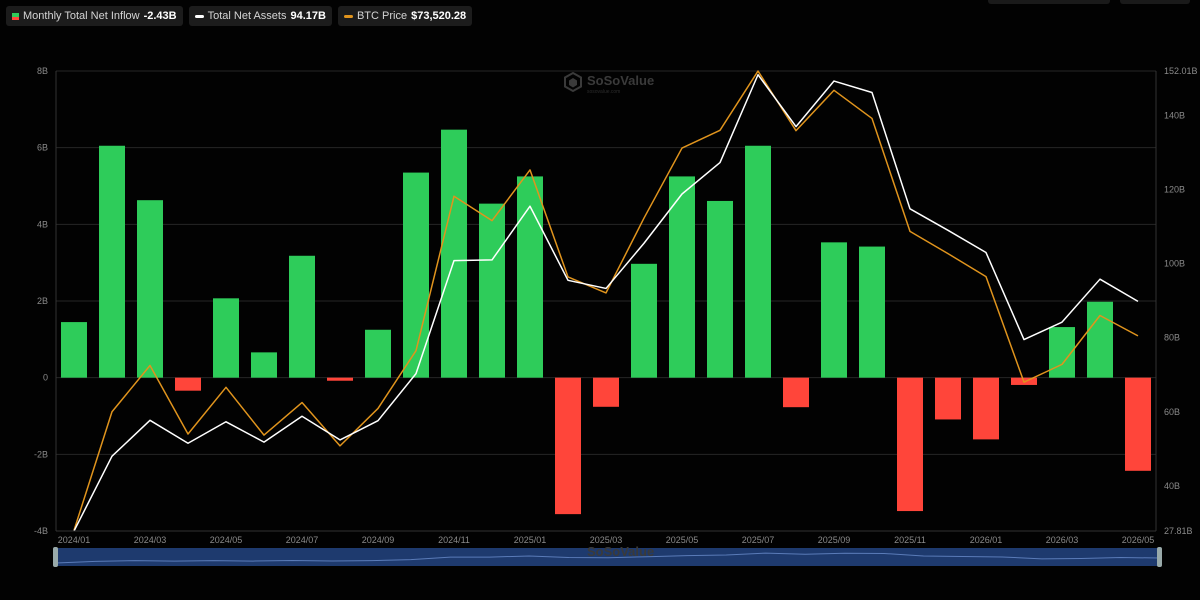 This screenshot has width=1200, height=600. What do you see at coordinates (55, 557) in the screenshot?
I see `navigator-left-handle` at bounding box center [55, 557].